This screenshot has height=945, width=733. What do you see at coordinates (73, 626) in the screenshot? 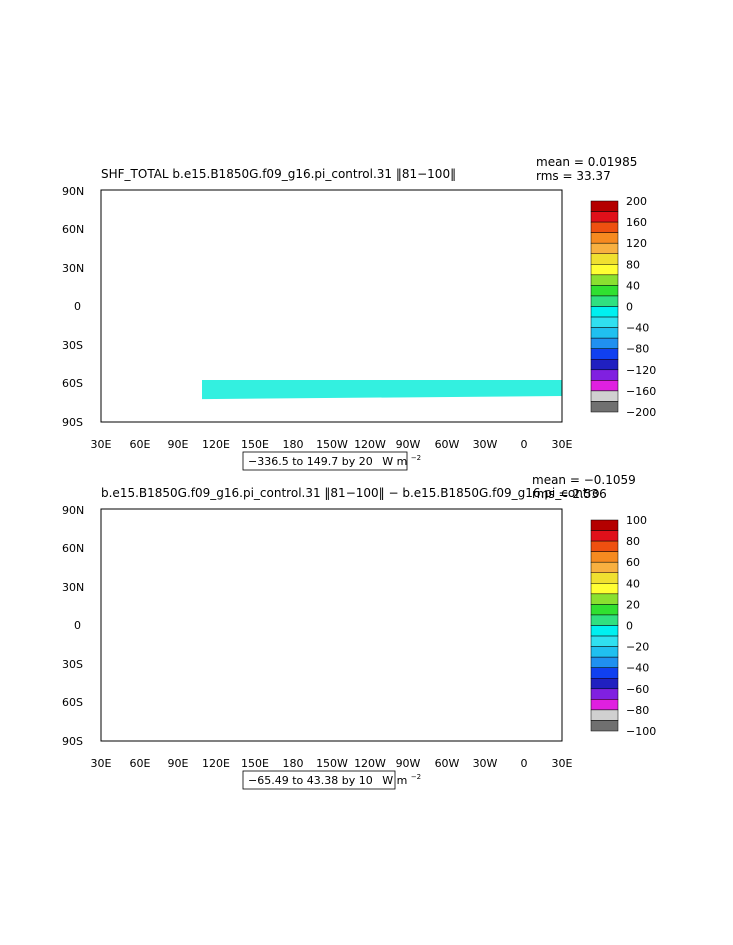
I see `lat-axis: 90N 60N 30N 0 30S 60S 90S` at bounding box center [73, 626].